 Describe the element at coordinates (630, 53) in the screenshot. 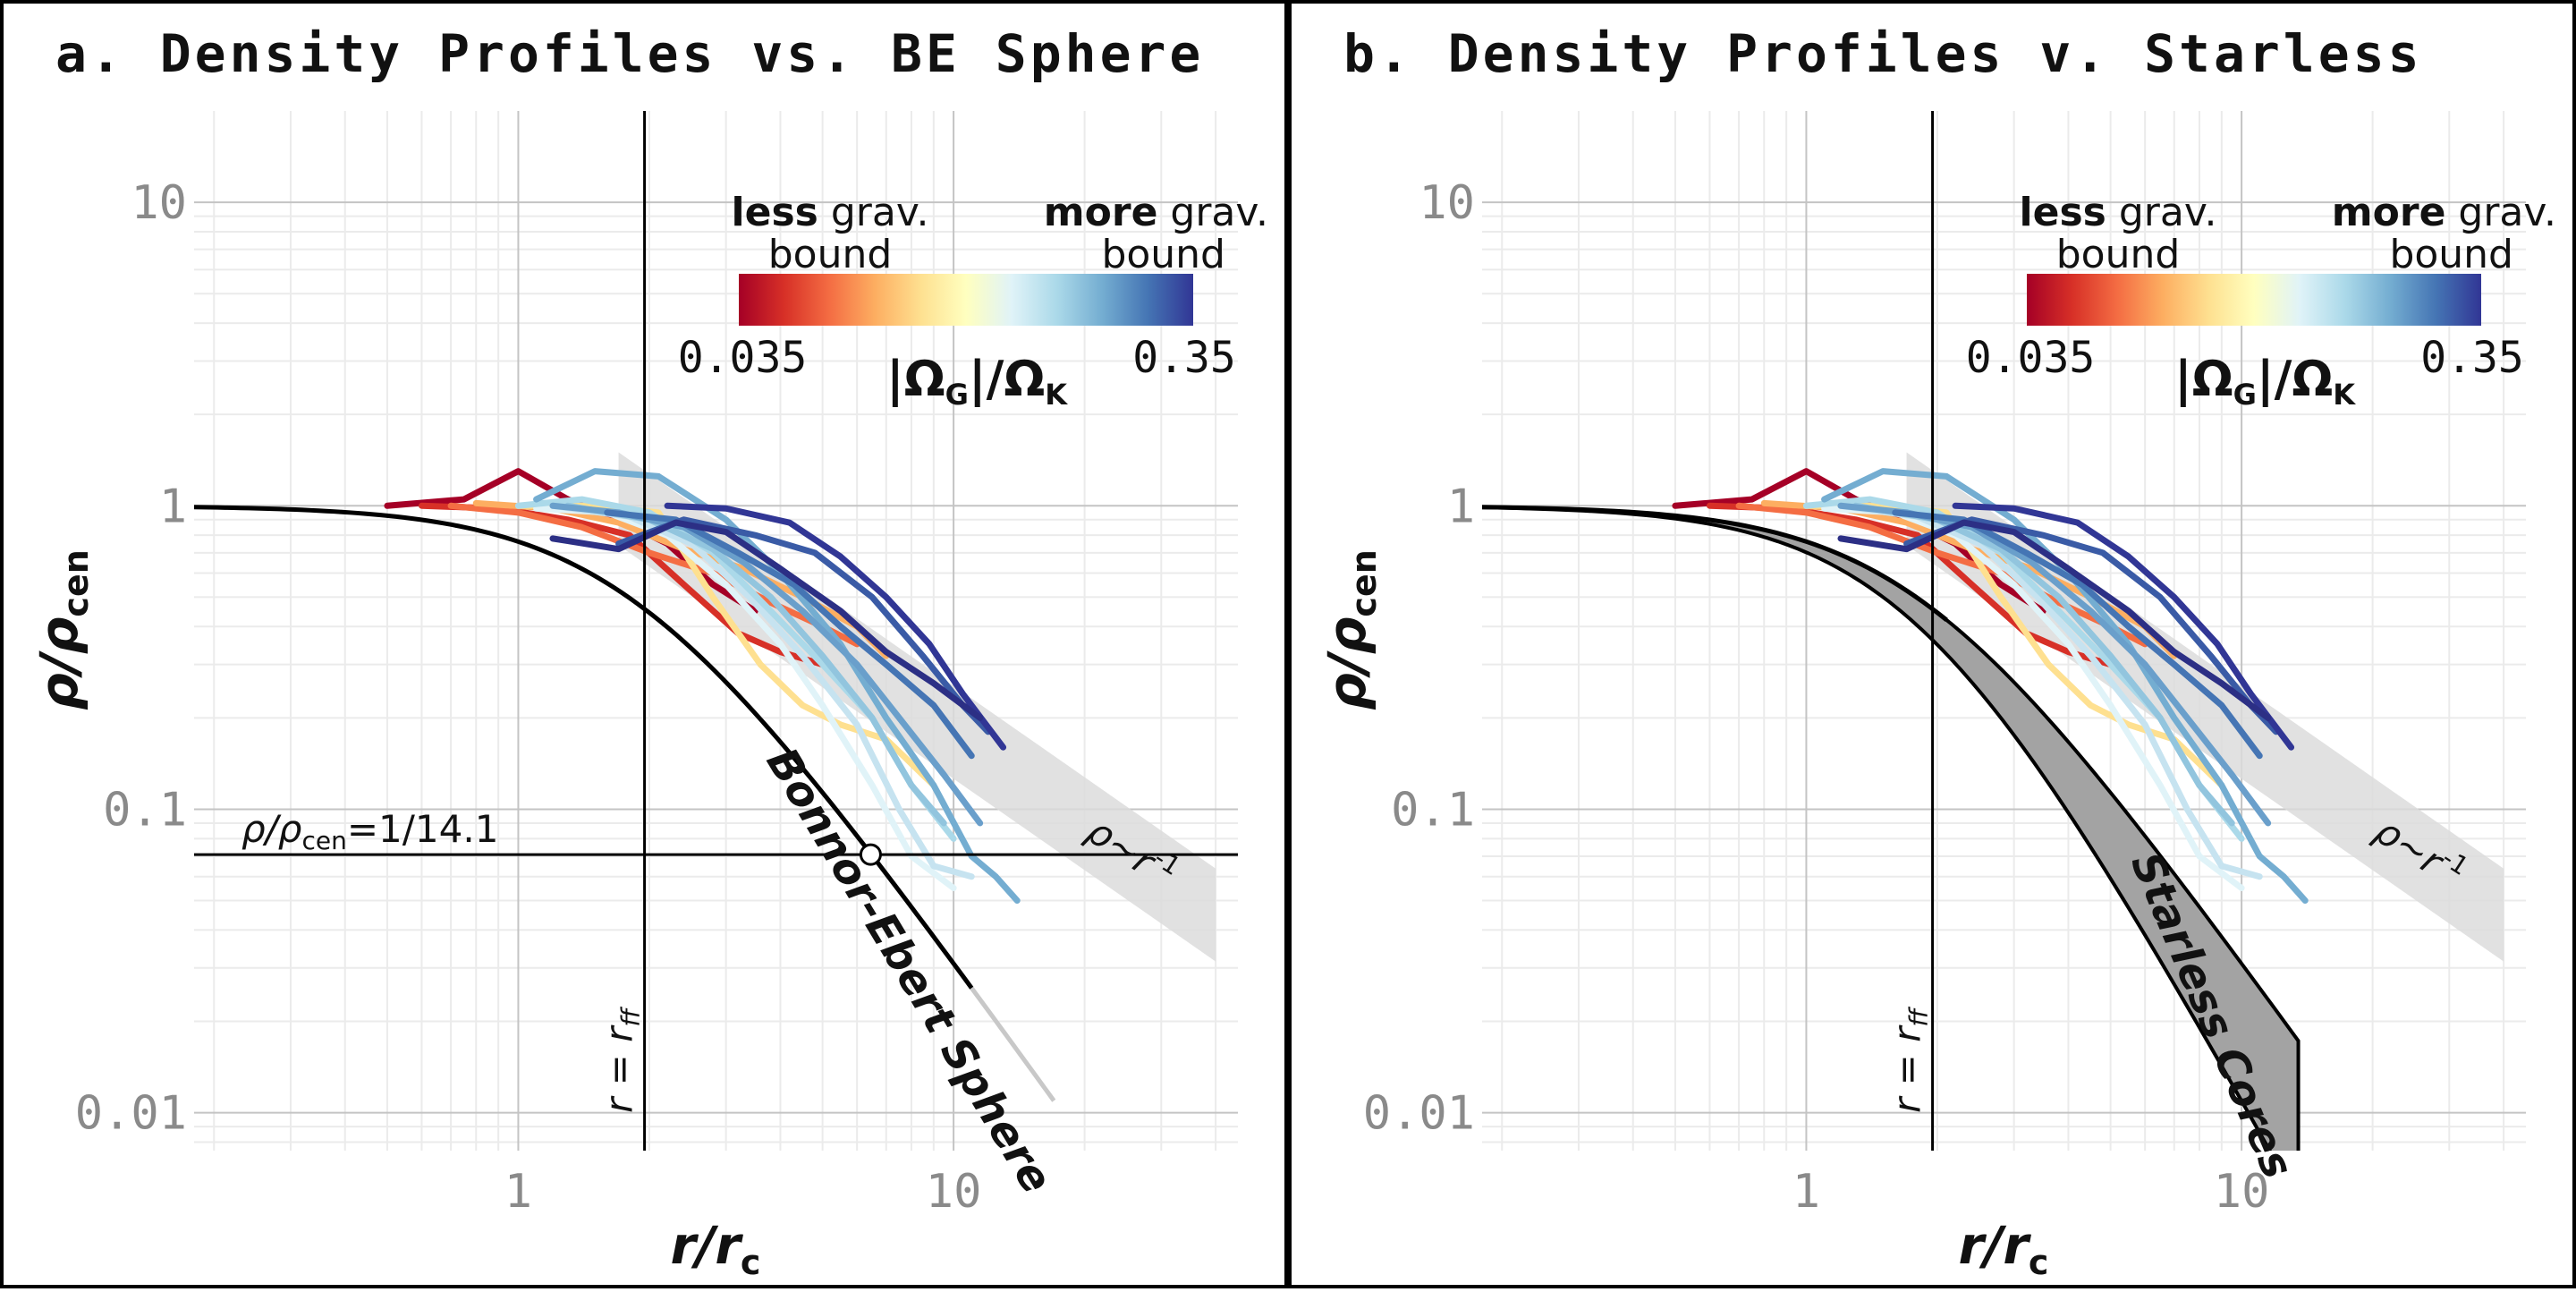

I see `panel-a-title: a. Density Profiles vs. BE Sphere` at that location.